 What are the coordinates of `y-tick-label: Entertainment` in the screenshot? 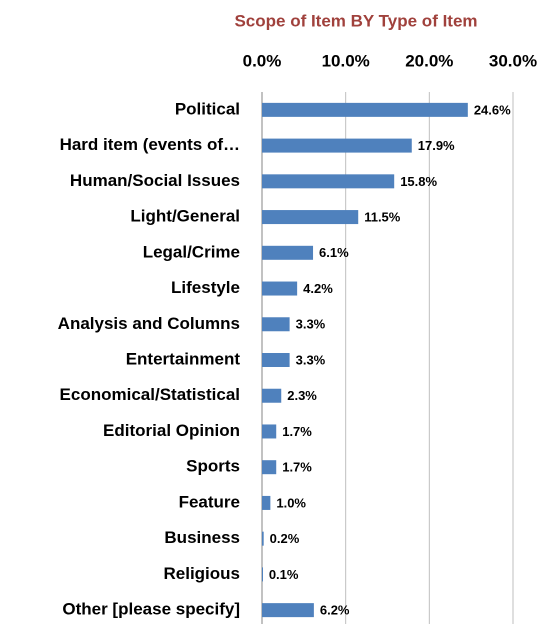 It's located at (183, 358).